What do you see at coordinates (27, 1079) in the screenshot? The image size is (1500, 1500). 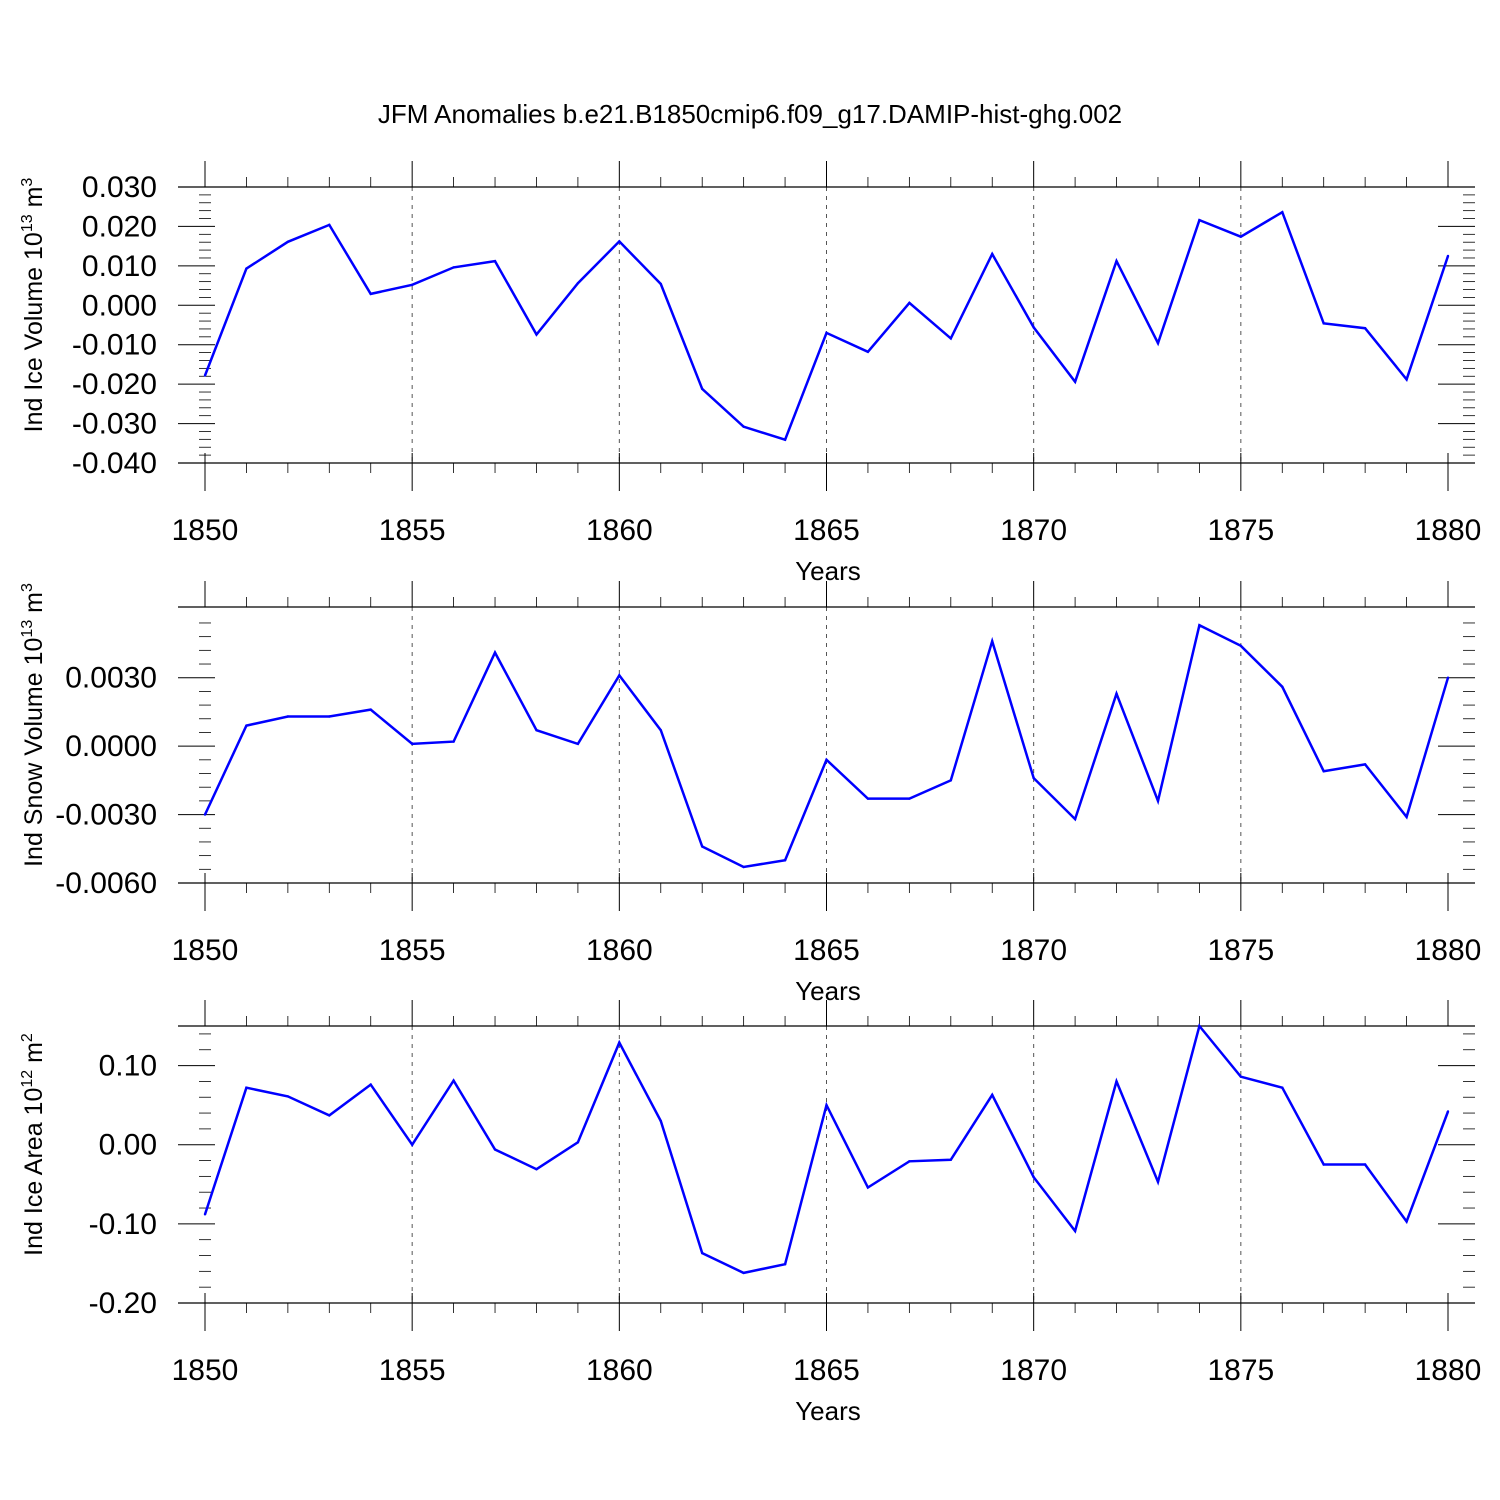 I see `y-axis-label-superscript: 12` at bounding box center [27, 1079].